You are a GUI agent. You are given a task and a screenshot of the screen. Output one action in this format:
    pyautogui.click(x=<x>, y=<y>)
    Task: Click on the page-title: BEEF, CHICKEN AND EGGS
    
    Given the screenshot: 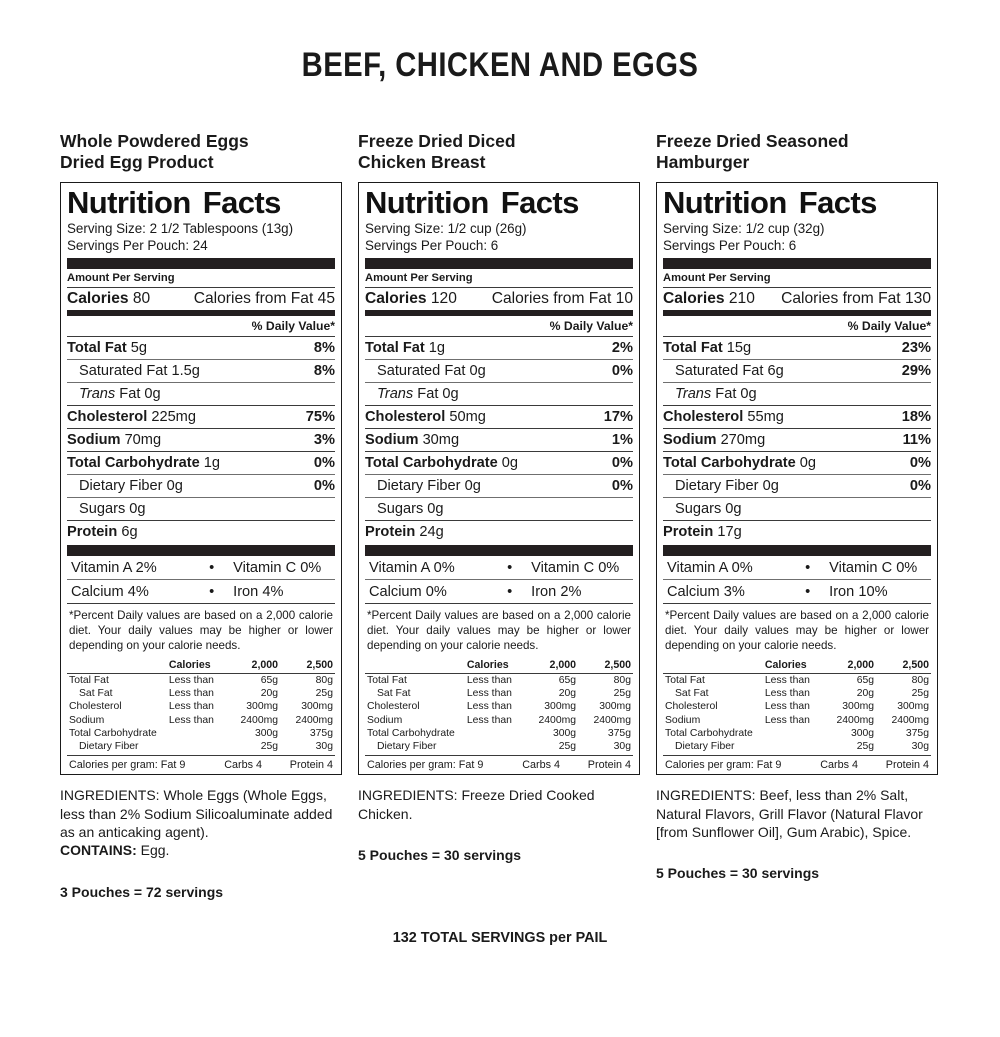 What is the action you would take?
    pyautogui.click(x=500, y=65)
    